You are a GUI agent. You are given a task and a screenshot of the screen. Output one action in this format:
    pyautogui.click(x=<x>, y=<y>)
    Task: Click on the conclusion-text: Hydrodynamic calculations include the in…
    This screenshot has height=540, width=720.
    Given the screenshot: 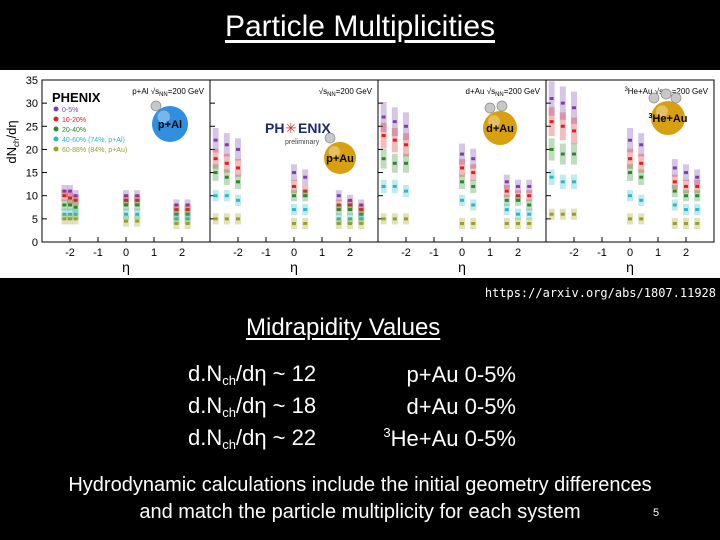 What is the action you would take?
    pyautogui.click(x=360, y=499)
    